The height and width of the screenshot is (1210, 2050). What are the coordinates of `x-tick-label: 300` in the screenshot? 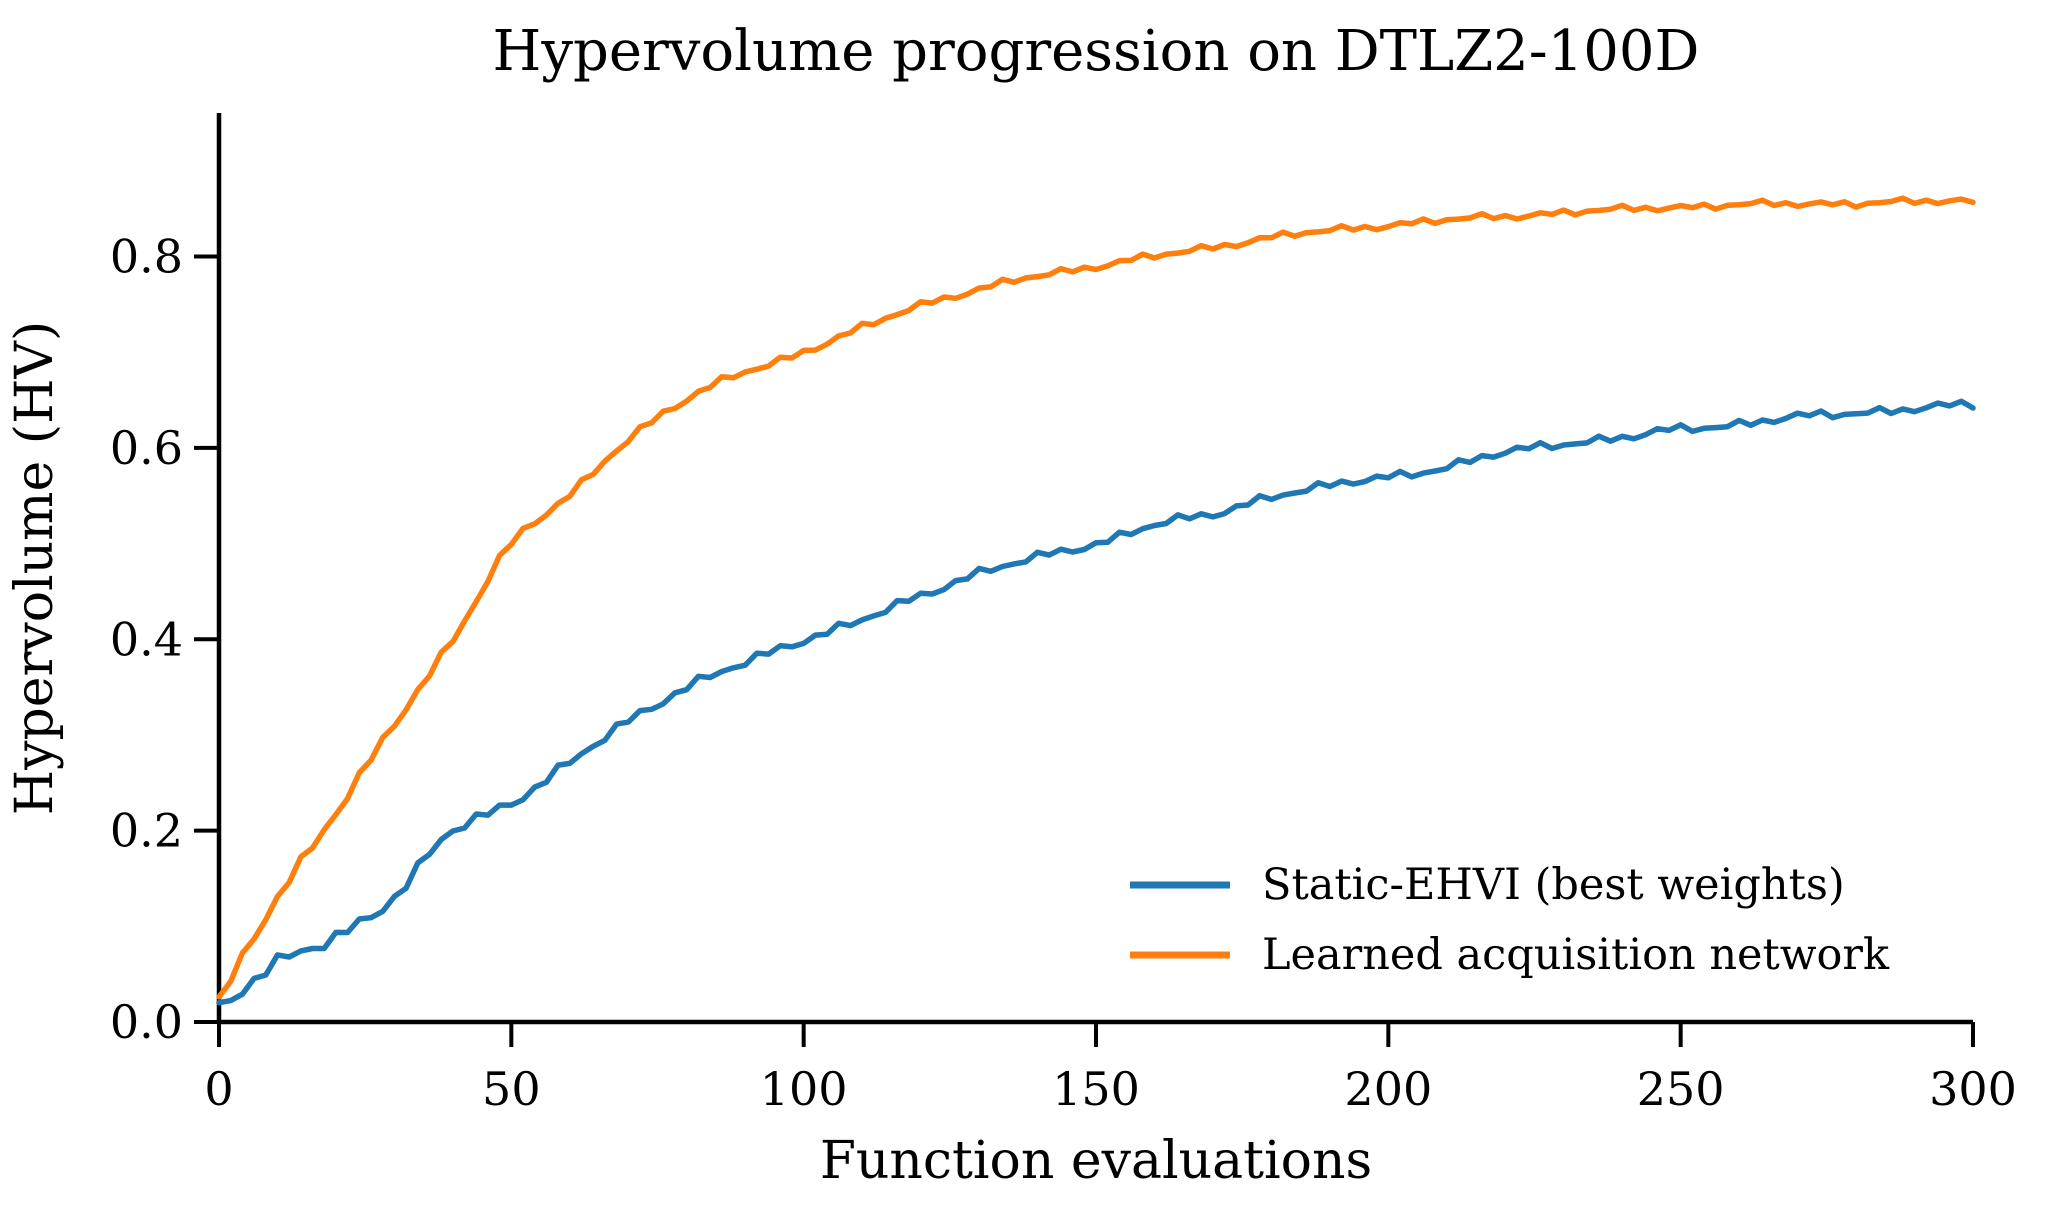 It's located at (1973, 1089).